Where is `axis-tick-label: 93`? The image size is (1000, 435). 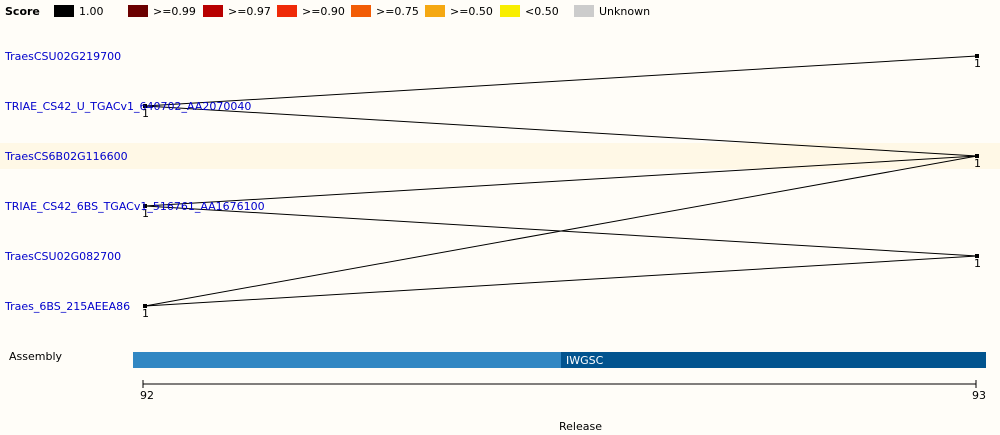
axis-tick-label: 93 is located at coordinates (979, 395).